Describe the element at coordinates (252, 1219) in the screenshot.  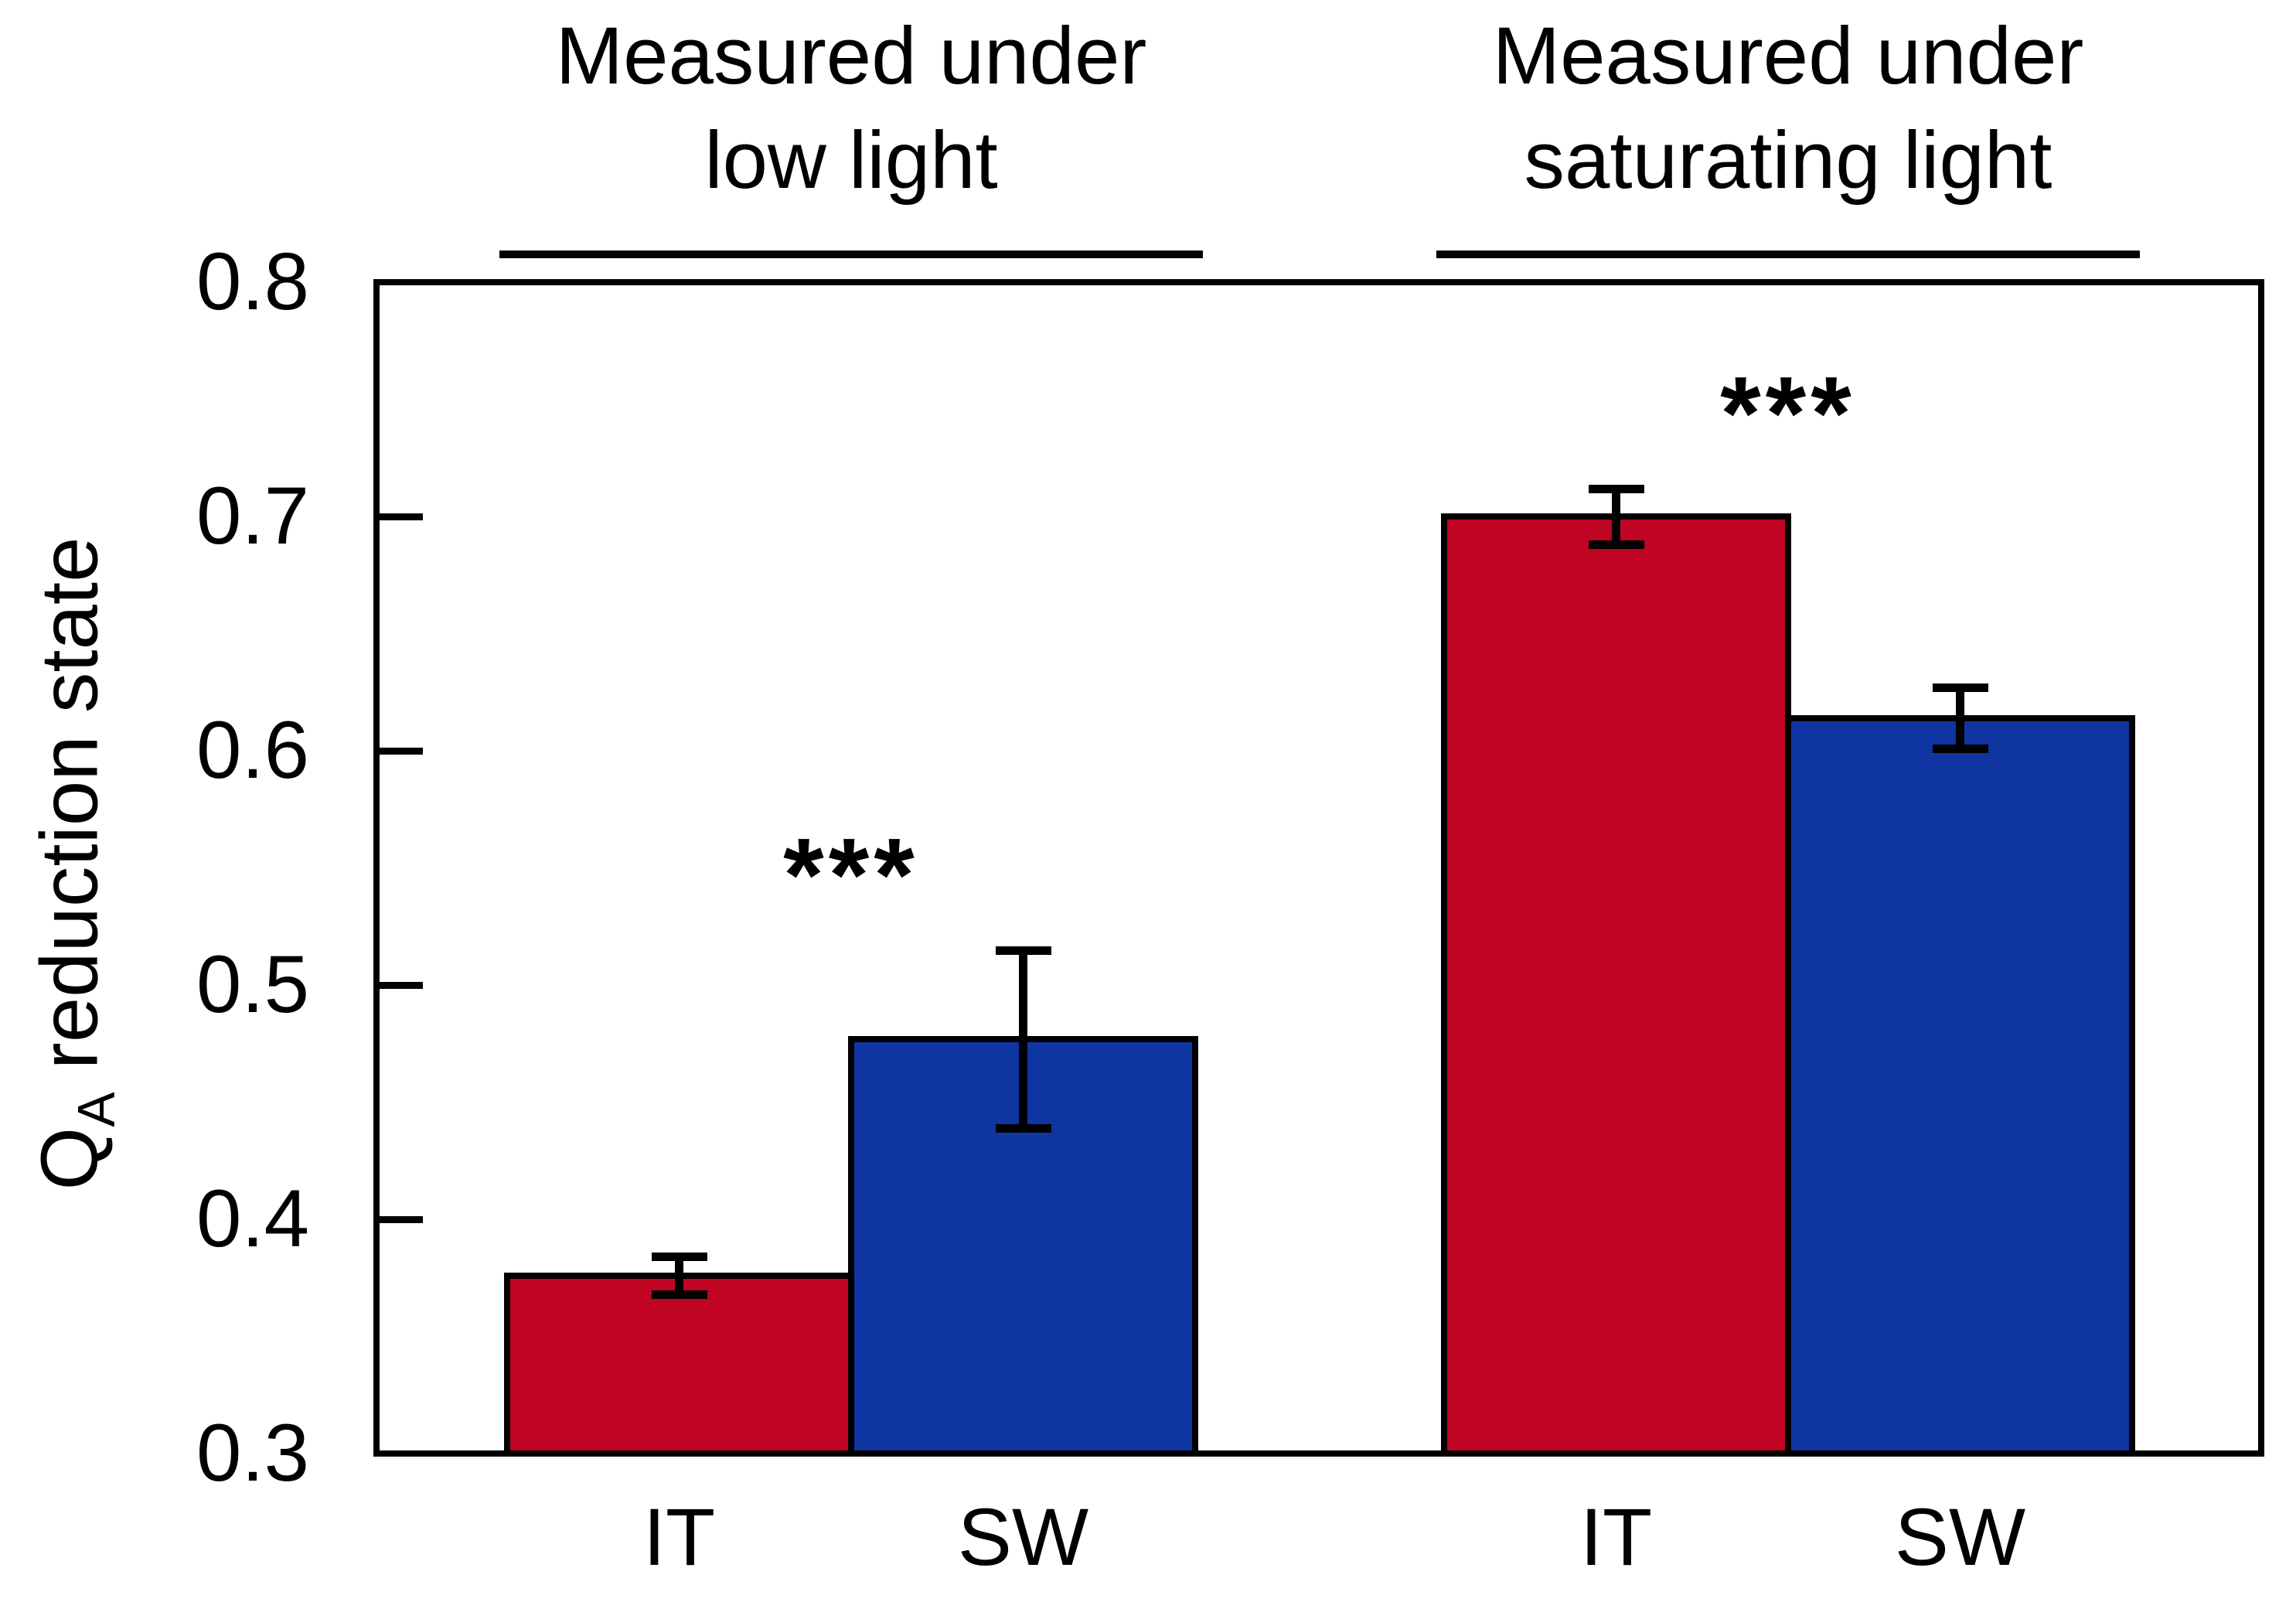
I see `y-tick-label: 0.4` at that location.